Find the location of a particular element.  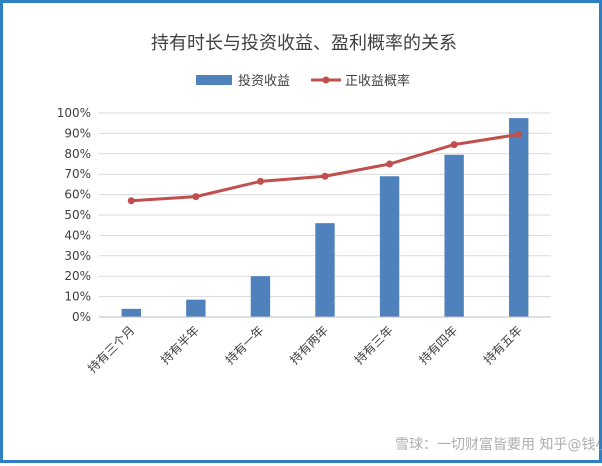

legend-swatch-marker is located at coordinates (326, 80).